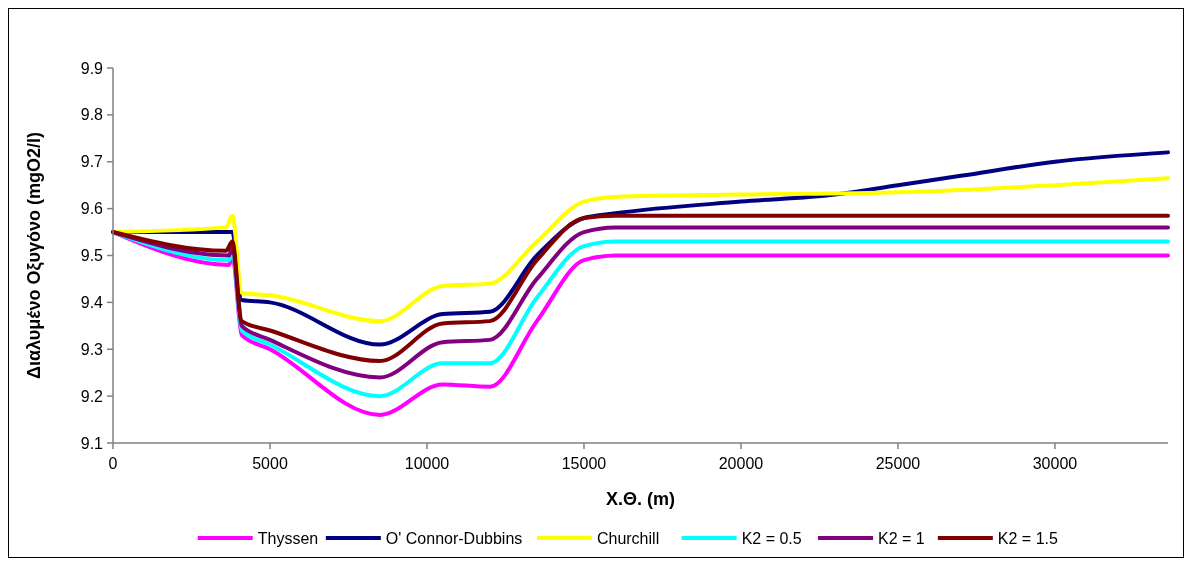  I want to click on legend-label: Thyssen, so click(288, 538).